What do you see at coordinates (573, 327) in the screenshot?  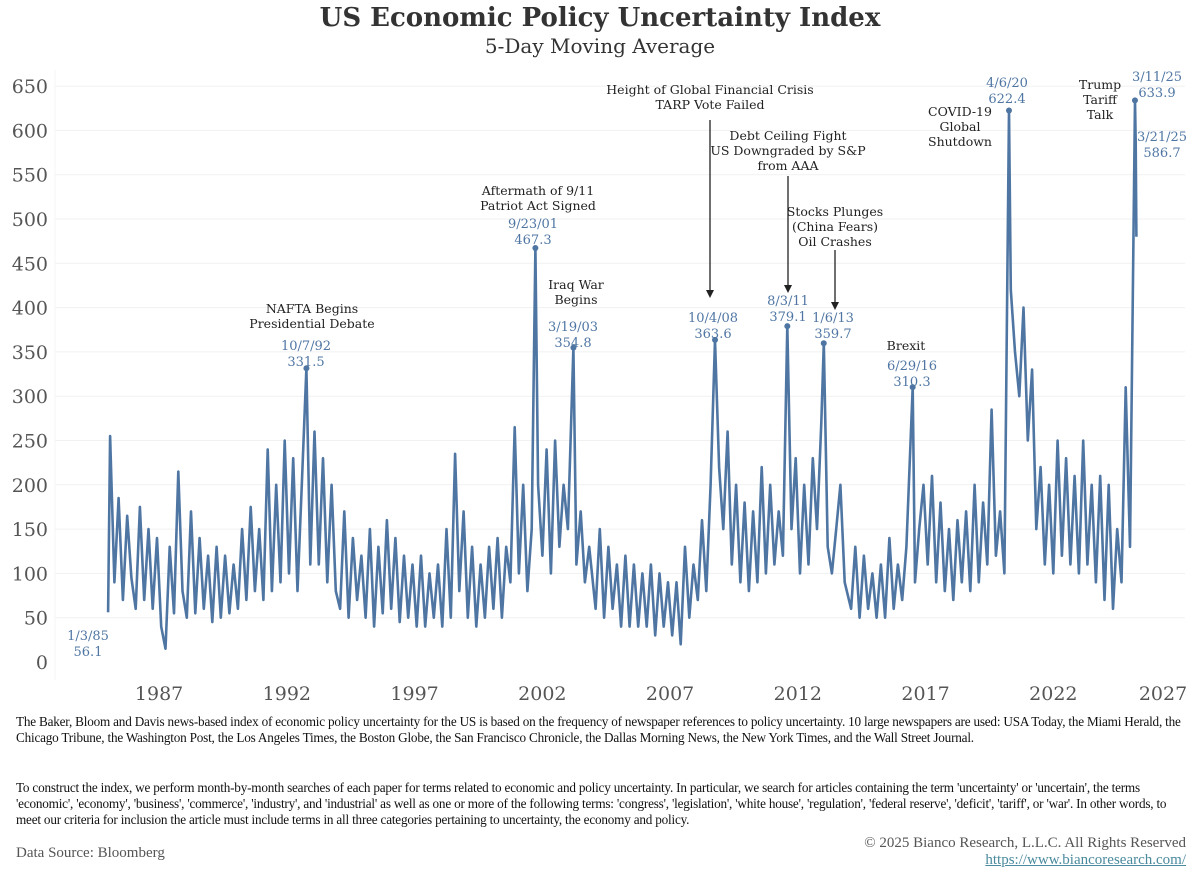 I see `annotation-date-label: 3/19/03` at bounding box center [573, 327].